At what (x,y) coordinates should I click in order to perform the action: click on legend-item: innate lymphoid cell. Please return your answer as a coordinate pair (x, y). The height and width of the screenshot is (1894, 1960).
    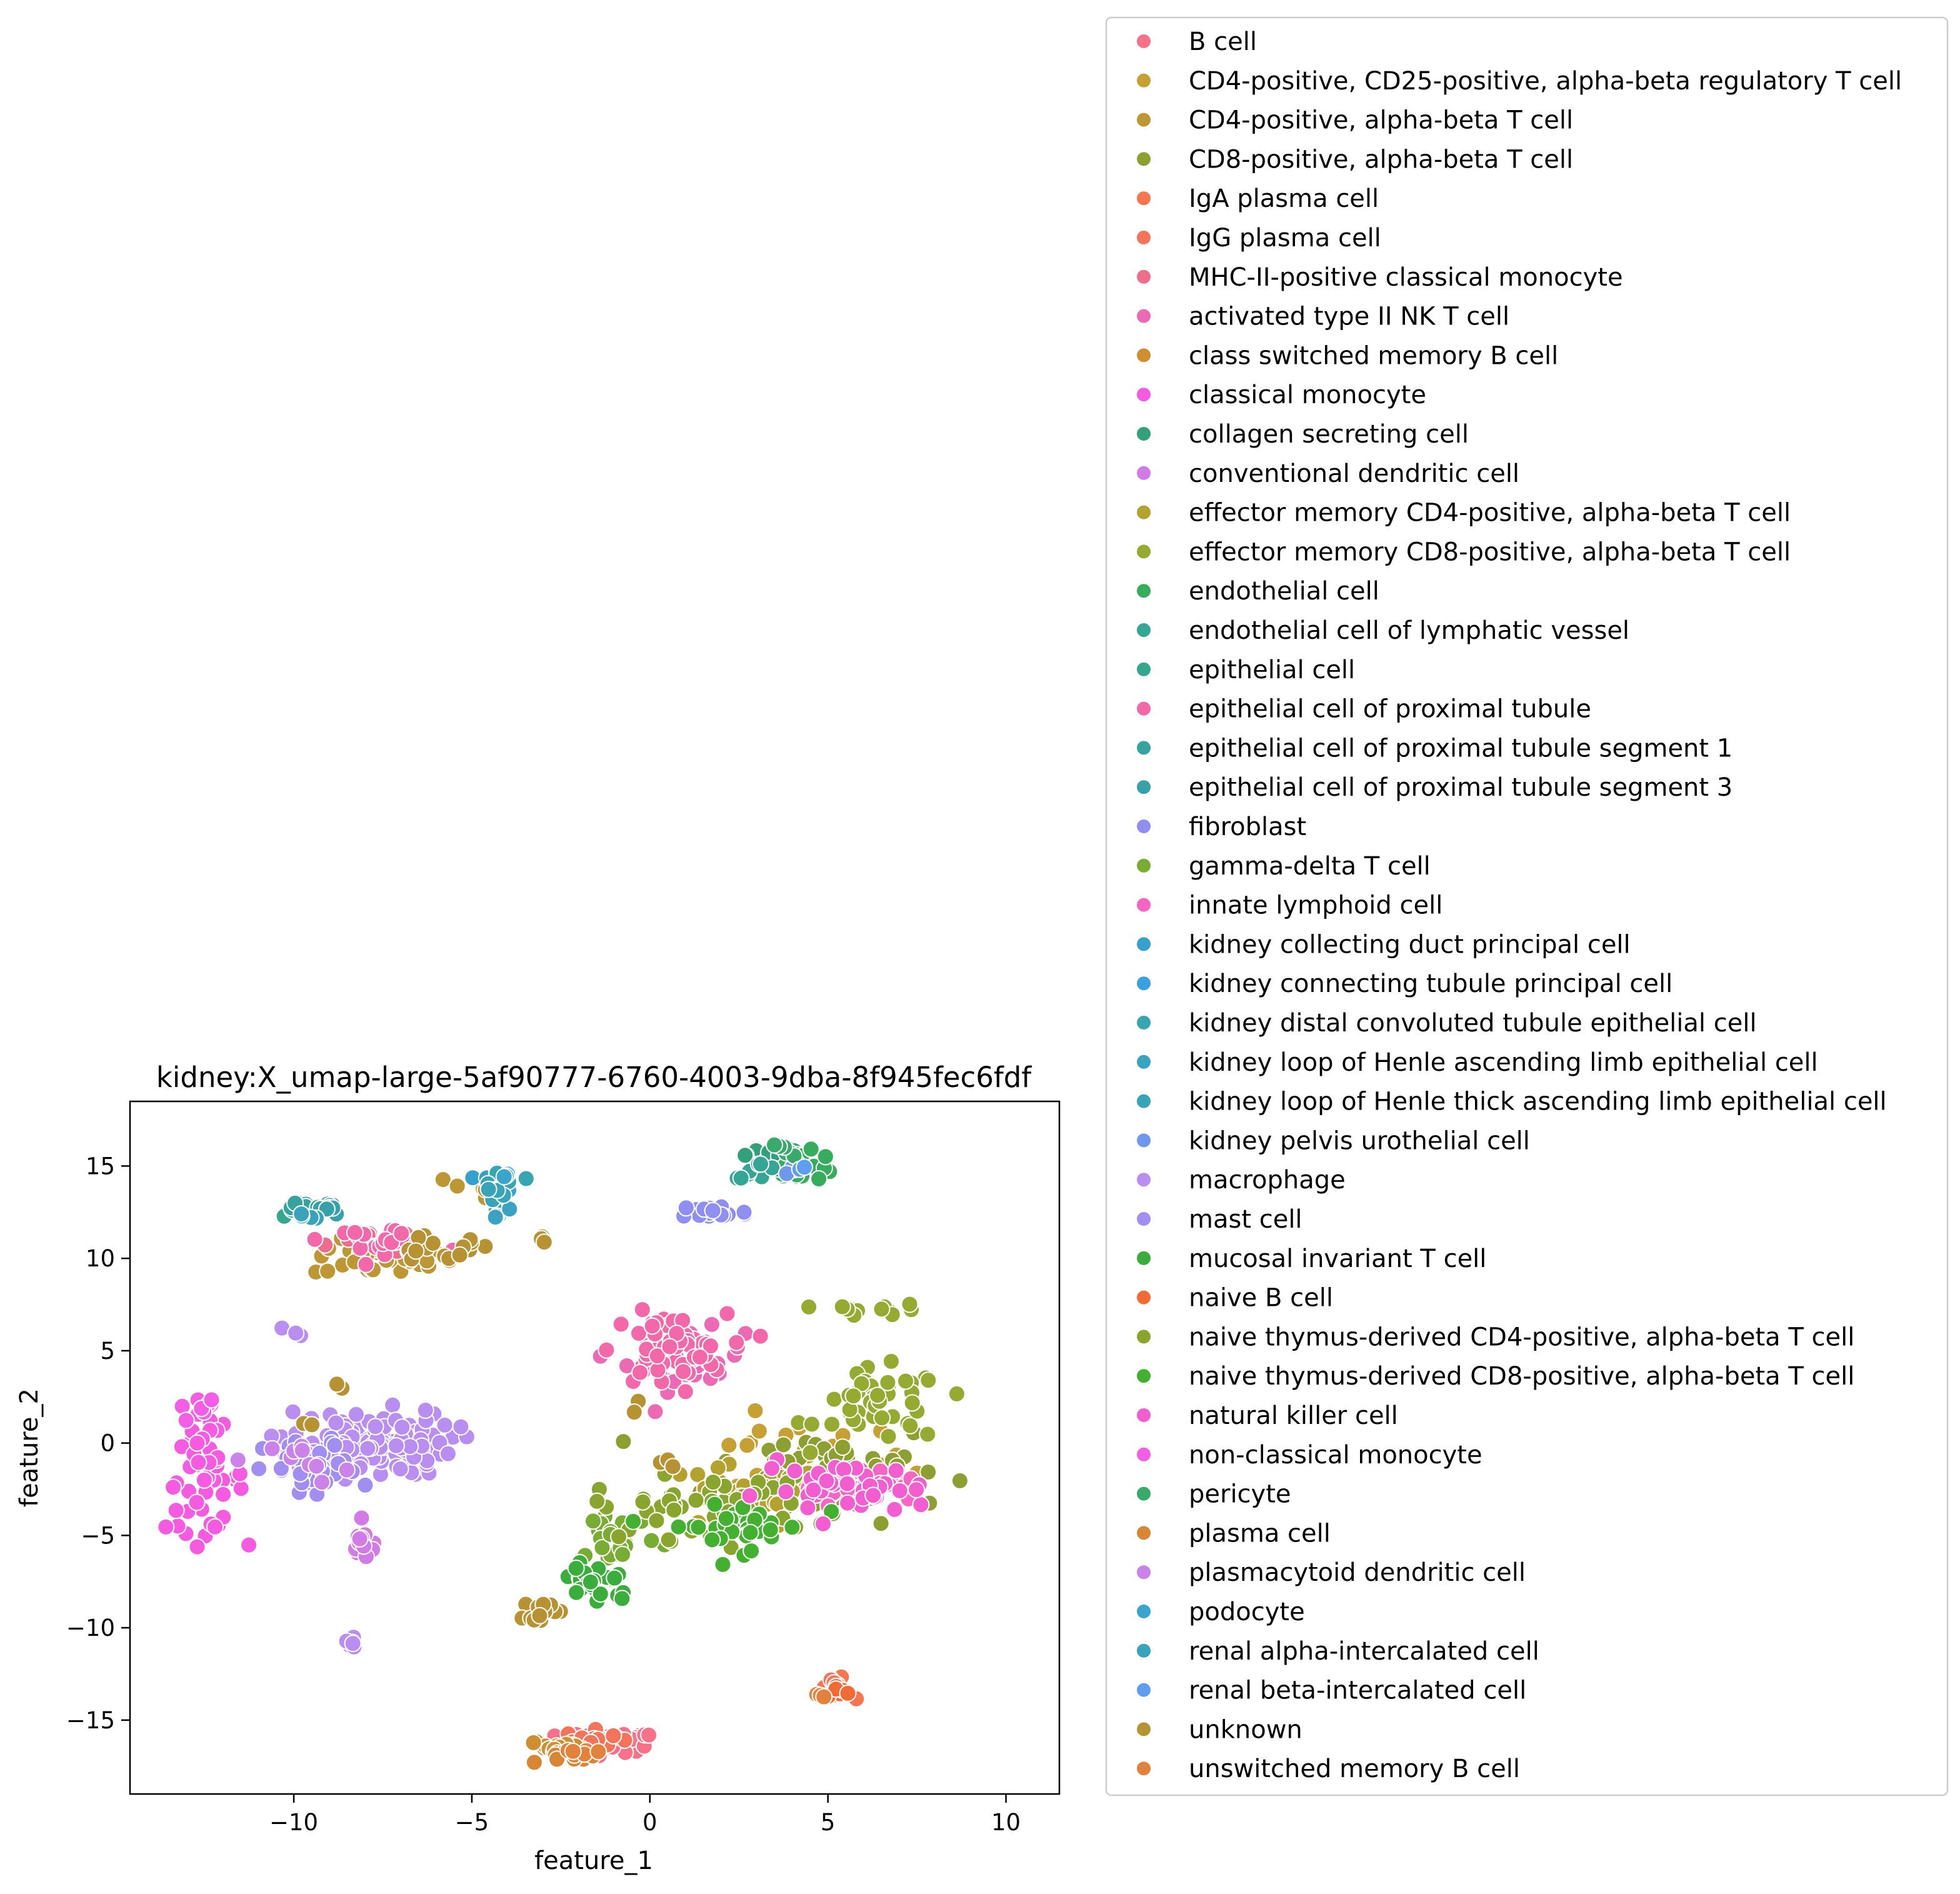
    Looking at the image, I should click on (1289, 906).